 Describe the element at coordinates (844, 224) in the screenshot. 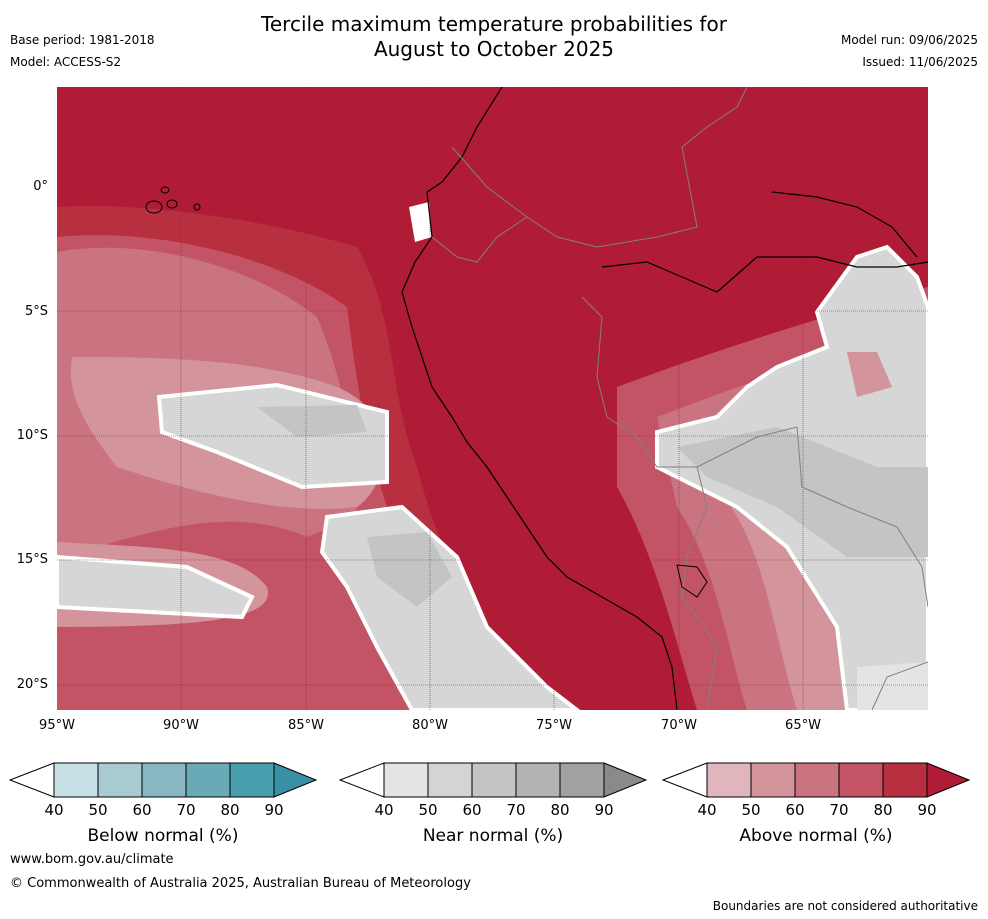

I see `river-north` at that location.